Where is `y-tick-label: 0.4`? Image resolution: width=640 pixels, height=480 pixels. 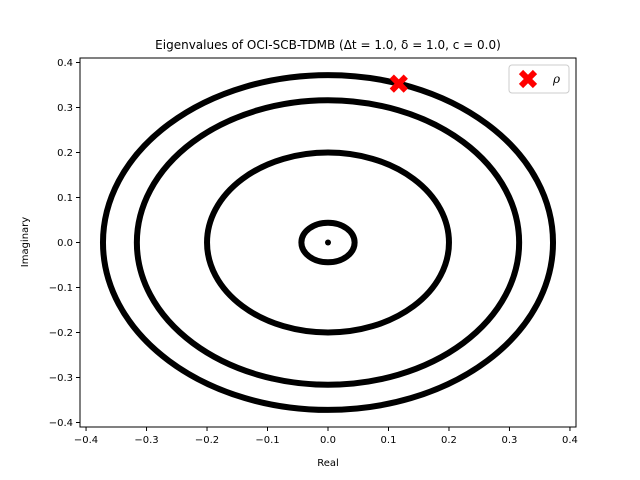 y-tick-label: 0.4 is located at coordinates (65, 63).